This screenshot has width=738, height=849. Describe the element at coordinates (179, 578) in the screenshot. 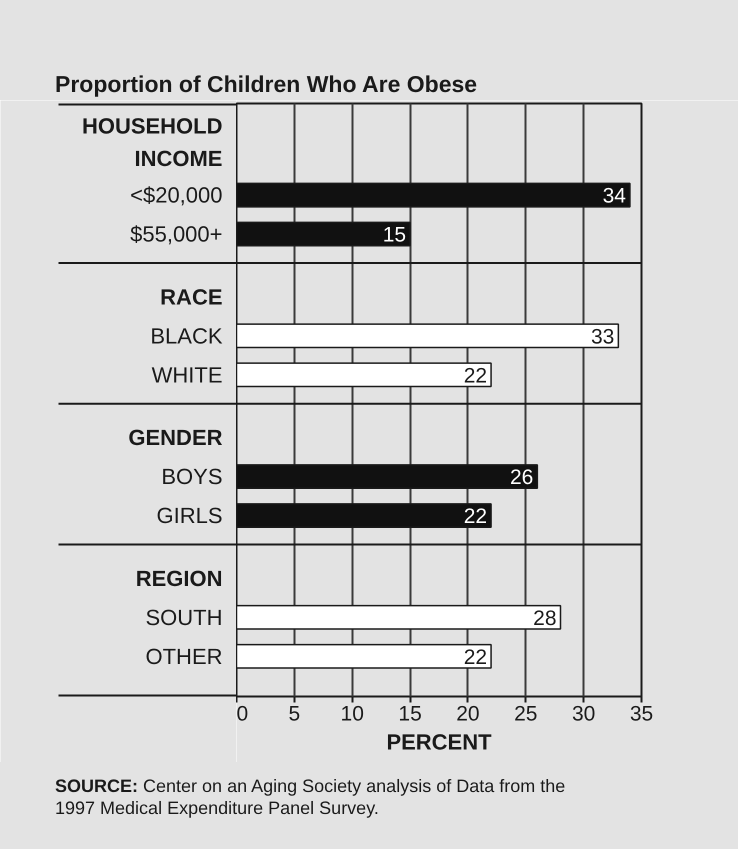

I see `y-tick-label: REGION` at that location.